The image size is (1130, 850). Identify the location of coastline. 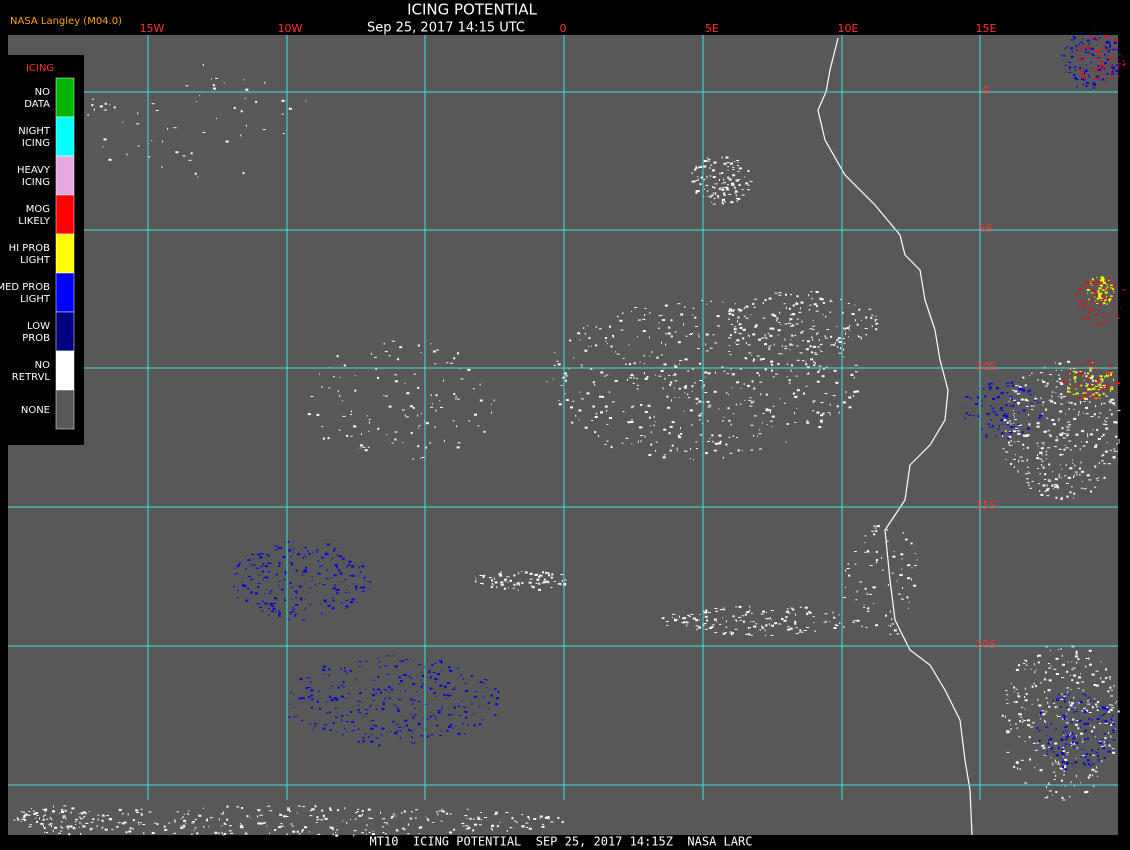
(895, 436).